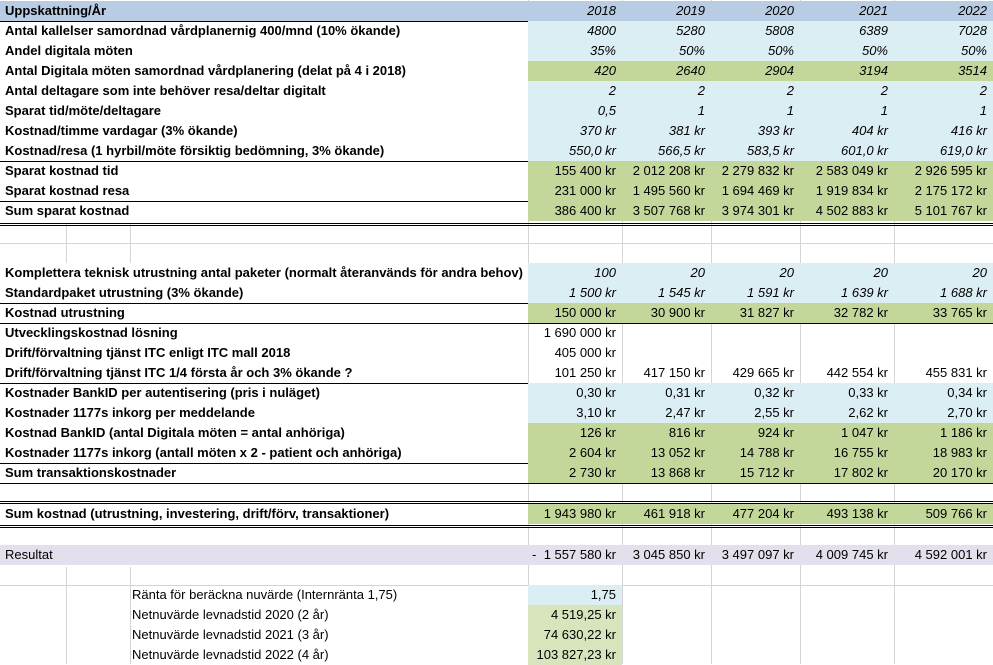 The height and width of the screenshot is (665, 993). Describe the element at coordinates (575, 131) in the screenshot. I see `cell: 370 kr` at that location.